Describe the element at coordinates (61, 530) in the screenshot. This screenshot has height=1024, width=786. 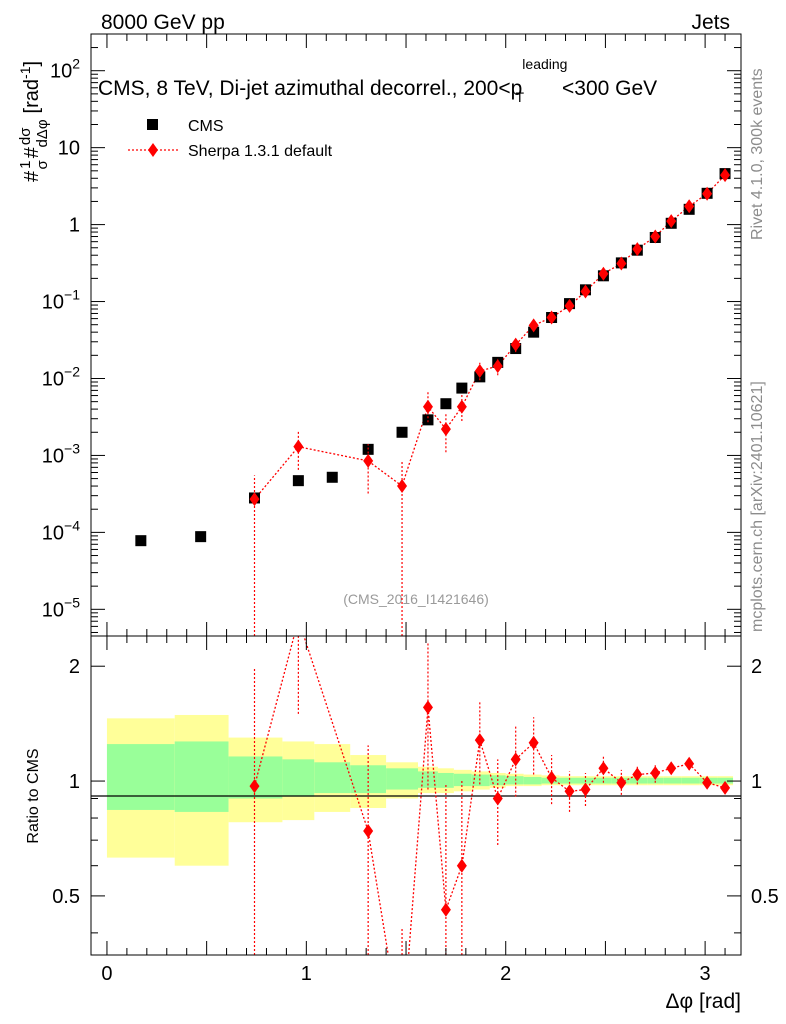
I see `main-y-tick-label: 10⁻⁴` at that location.